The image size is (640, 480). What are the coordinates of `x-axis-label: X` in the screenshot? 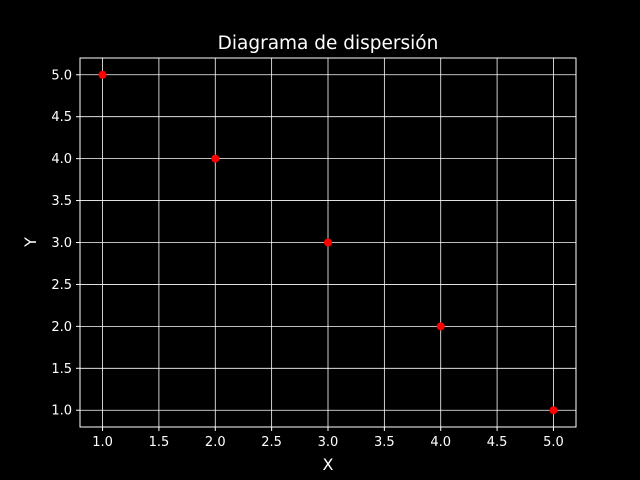 It's located at (328, 464).